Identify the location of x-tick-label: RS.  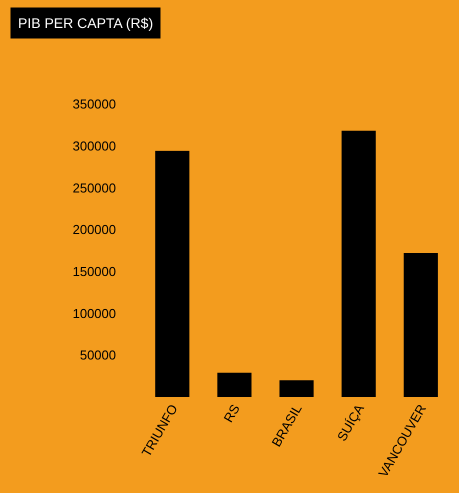
(231, 413).